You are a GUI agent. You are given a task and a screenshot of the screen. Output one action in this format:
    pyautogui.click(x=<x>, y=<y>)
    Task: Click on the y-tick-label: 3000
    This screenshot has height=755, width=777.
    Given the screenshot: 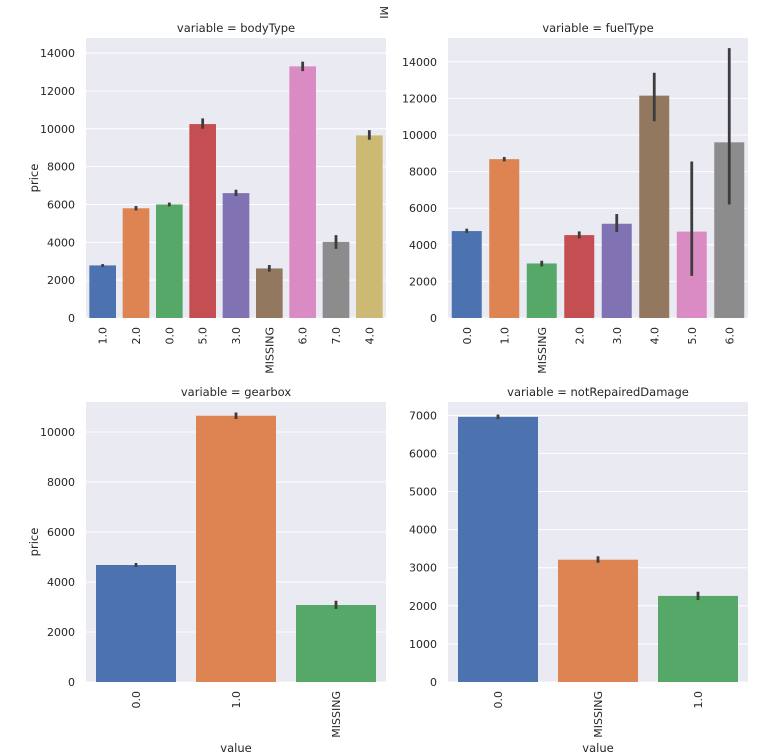 What is the action you would take?
    pyautogui.click(x=423, y=568)
    